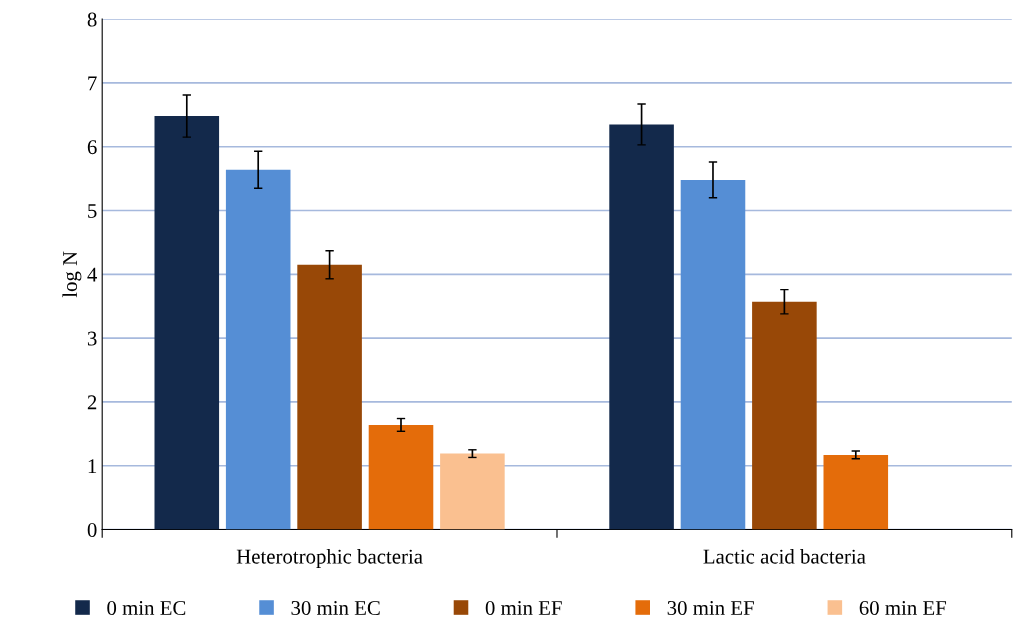 The width and height of the screenshot is (1022, 638). I want to click on legend-label: 60 min EF, so click(903, 608).